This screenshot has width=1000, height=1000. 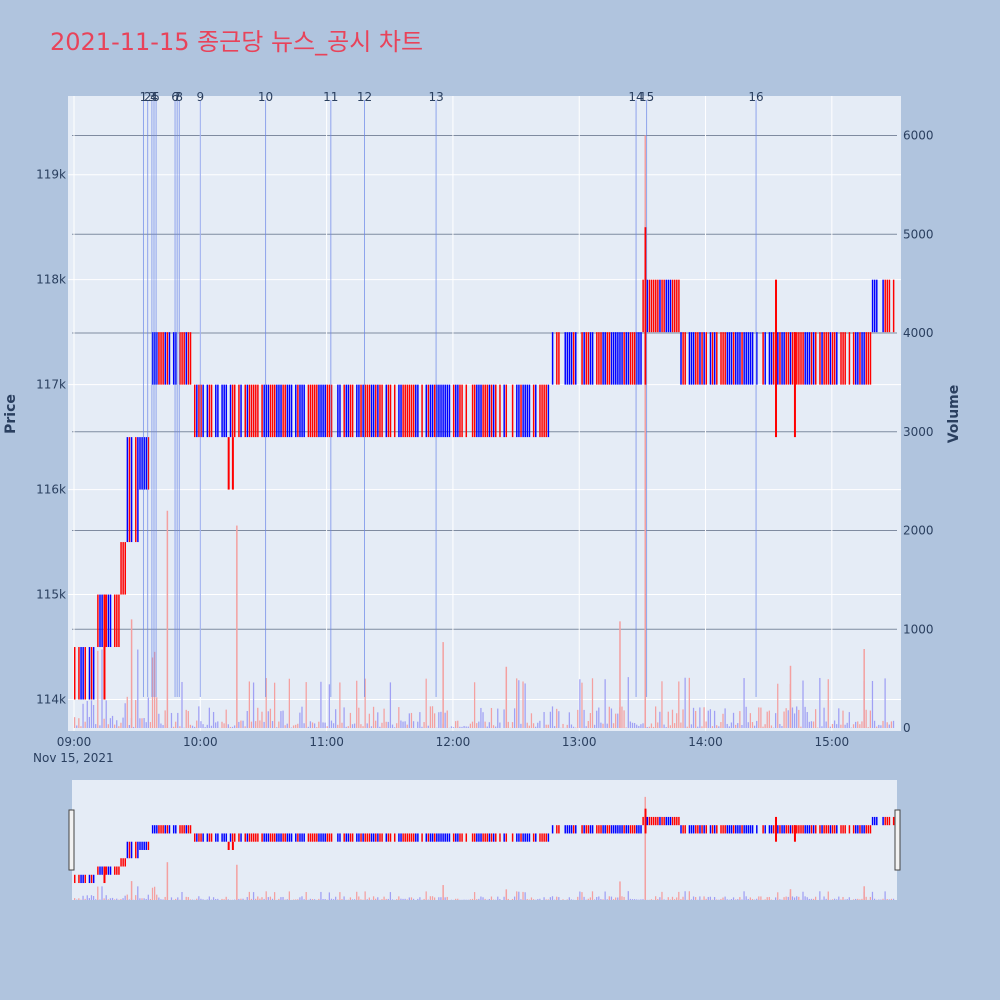 I want to click on y-axis-right-title: Volume, so click(x=954, y=414).